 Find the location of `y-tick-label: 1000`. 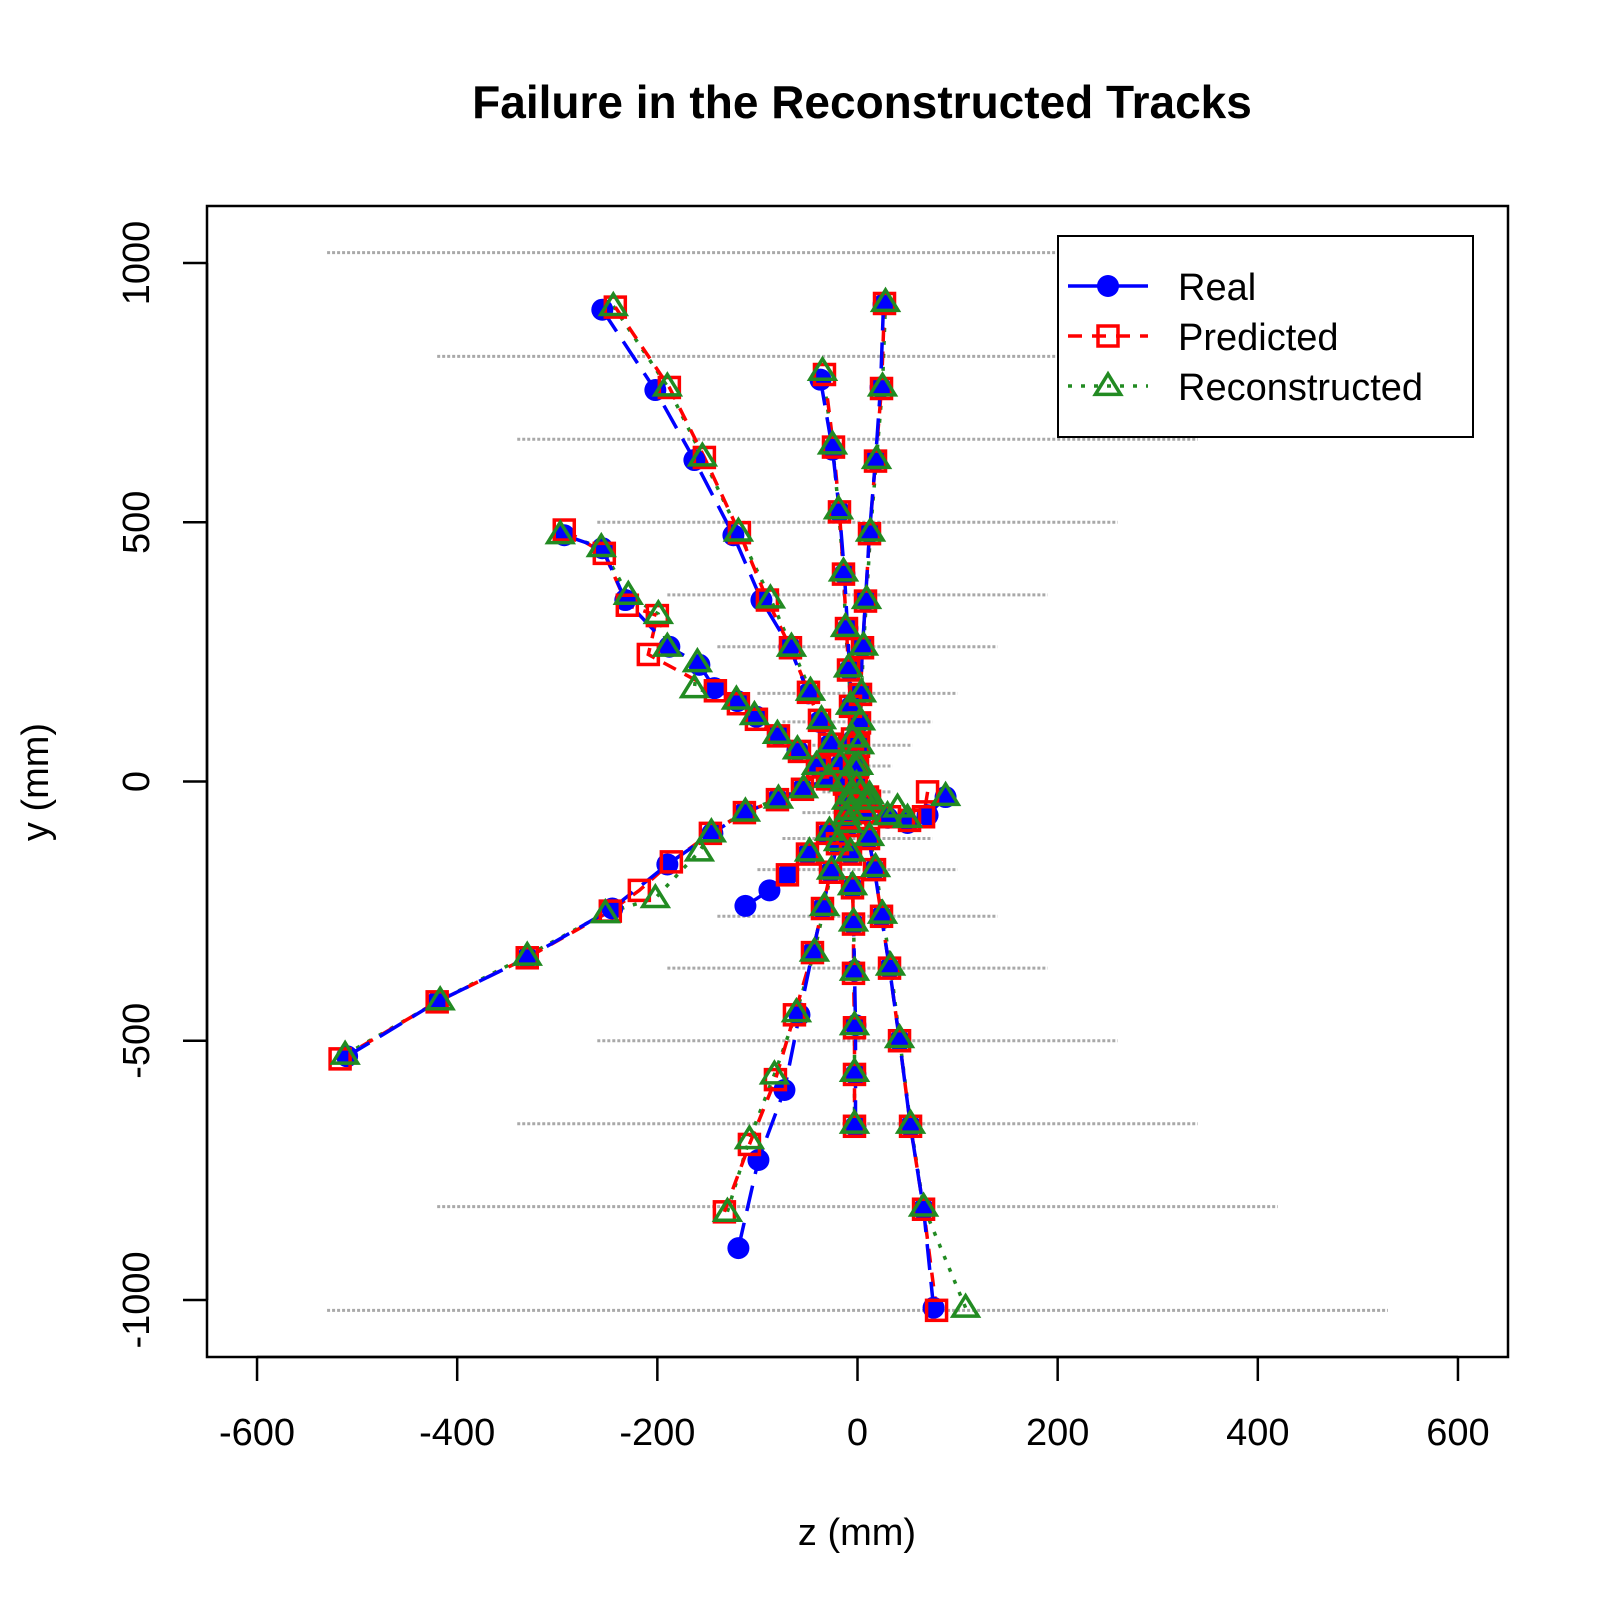

y-tick-label: 1000 is located at coordinates (137, 263).